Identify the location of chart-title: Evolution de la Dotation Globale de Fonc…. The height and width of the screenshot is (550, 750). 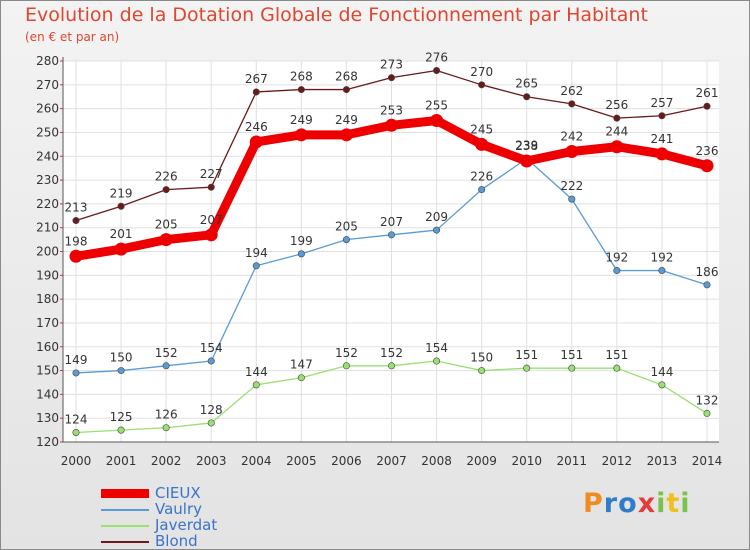
(336, 15).